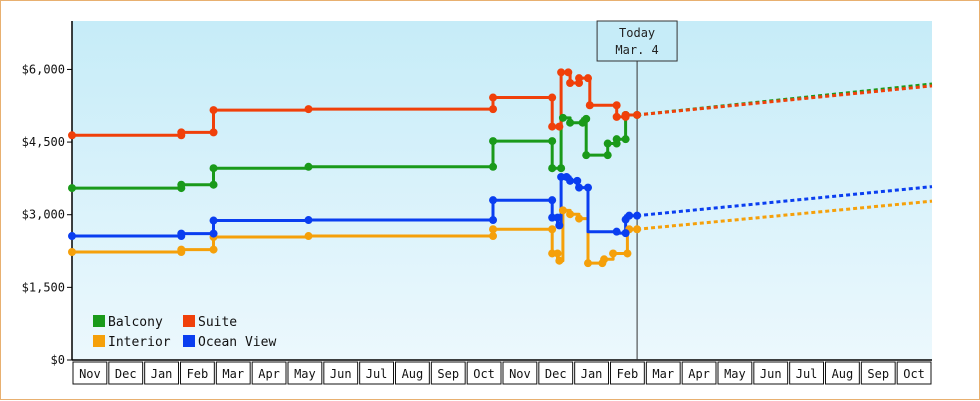  What do you see at coordinates (43, 287) in the screenshot?
I see `y-tick-label: $1,500` at bounding box center [43, 287].